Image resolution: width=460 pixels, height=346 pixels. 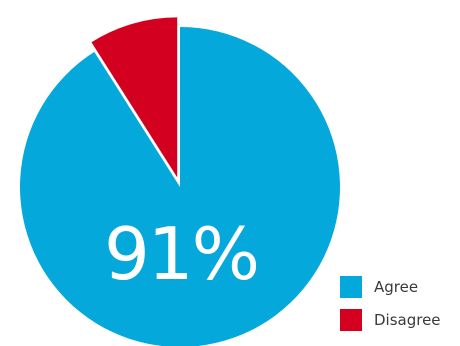 I want to click on legend: Agree Disagree, so click(x=390, y=309).